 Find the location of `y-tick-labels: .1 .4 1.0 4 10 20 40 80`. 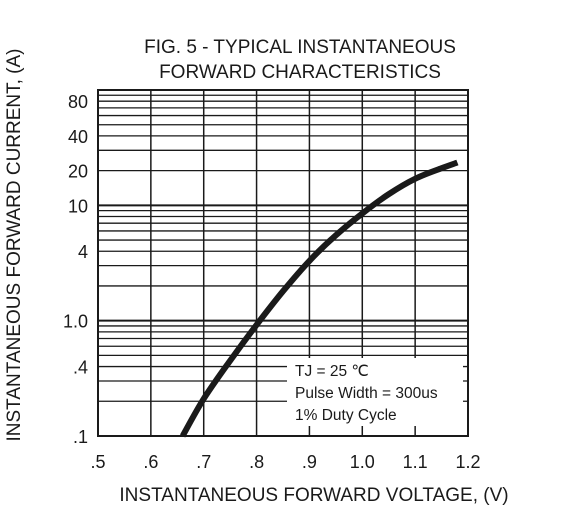

y-tick-labels: .1 .4 1.0 4 10 20 40 80 is located at coordinates (75, 269).